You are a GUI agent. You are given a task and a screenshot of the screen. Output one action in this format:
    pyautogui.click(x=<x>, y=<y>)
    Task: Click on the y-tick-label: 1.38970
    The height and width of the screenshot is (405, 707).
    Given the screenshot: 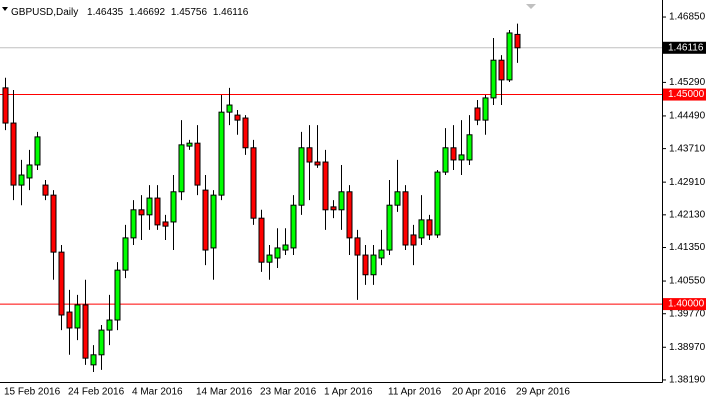 What is the action you would take?
    pyautogui.click(x=687, y=347)
    